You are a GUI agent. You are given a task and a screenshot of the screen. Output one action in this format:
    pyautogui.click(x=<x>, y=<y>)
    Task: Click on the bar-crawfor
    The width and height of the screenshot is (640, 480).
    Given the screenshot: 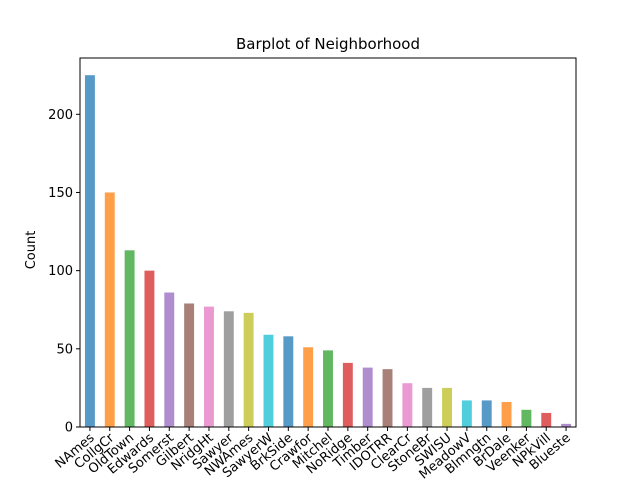 What is the action you would take?
    pyautogui.click(x=308, y=387)
    